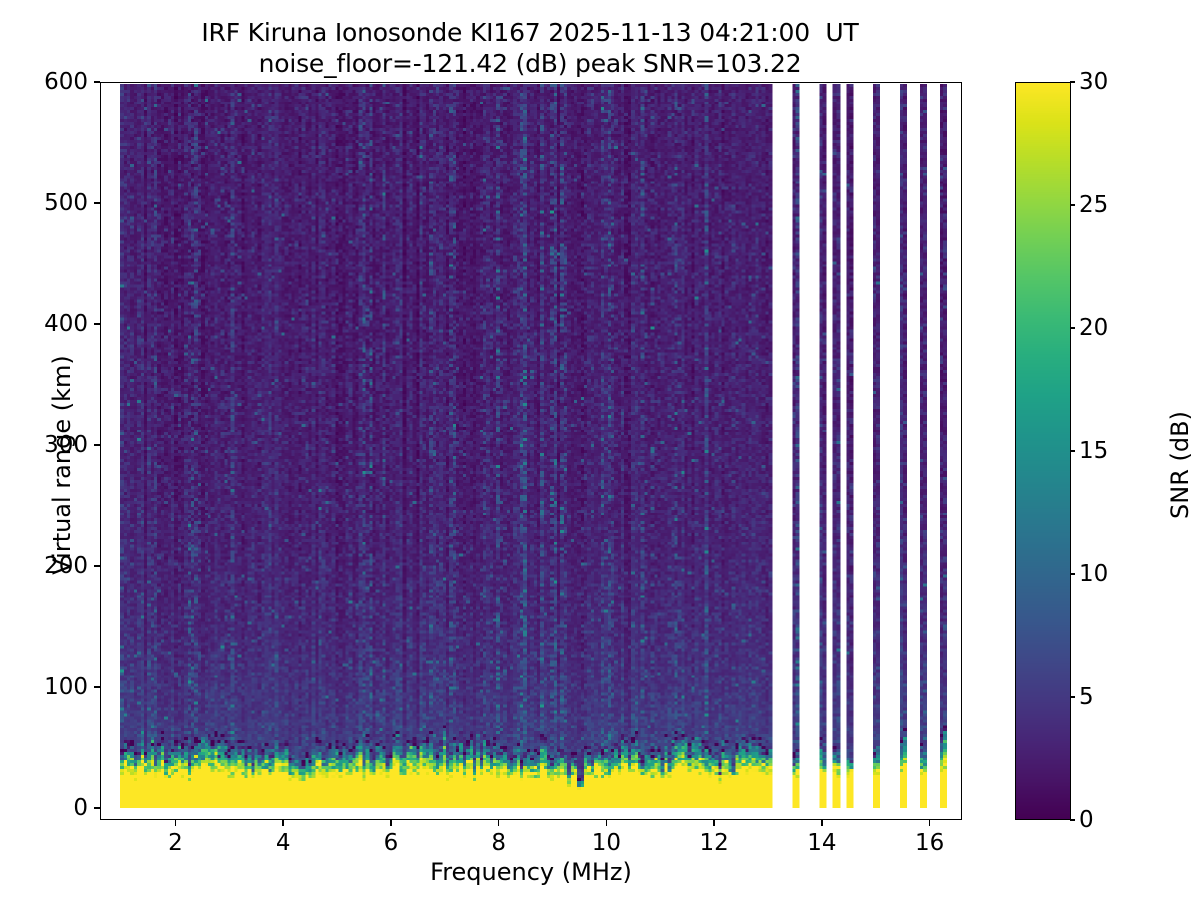 This screenshot has width=1200, height=900. What do you see at coordinates (1094, 328) in the screenshot?
I see `colorbar-tick-label: 20` at bounding box center [1094, 328].